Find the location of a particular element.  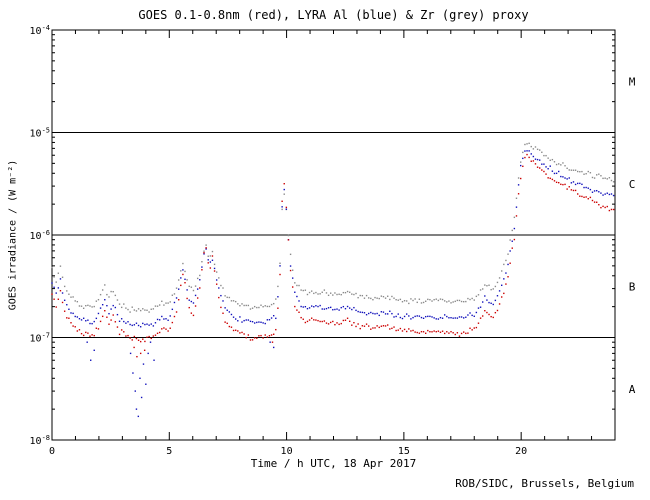

svg-text: 10⁻⁵ is located at coordinates (40, 133).